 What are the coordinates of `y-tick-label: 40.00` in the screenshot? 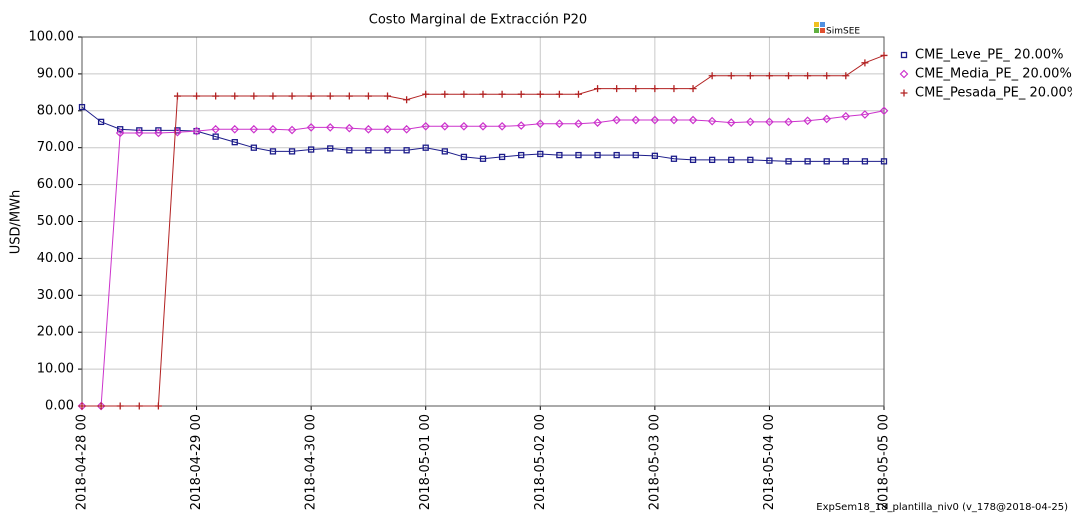 It's located at (55, 258).